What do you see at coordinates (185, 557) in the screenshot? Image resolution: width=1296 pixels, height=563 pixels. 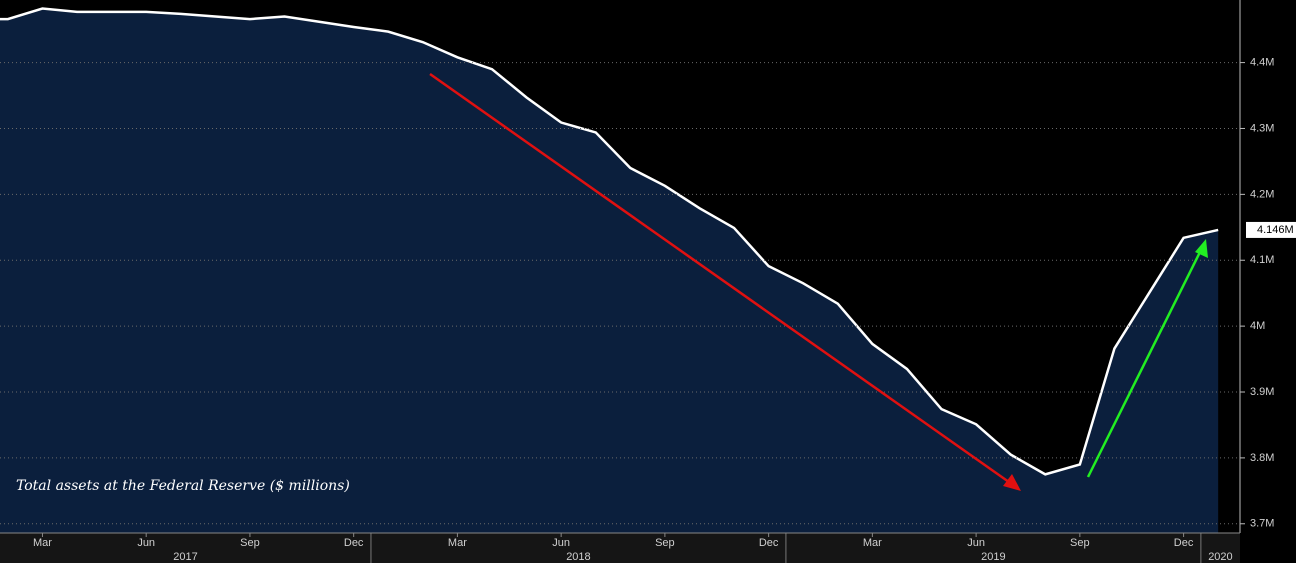 I see `year-label: 2017` at bounding box center [185, 557].